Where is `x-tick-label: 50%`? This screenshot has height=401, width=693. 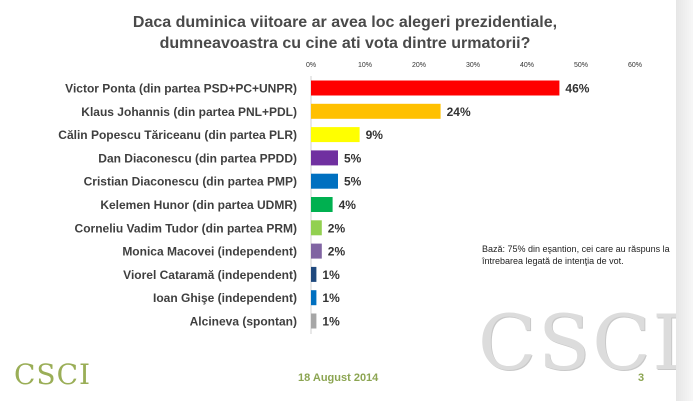
x-tick-label: 50% is located at coordinates (581, 65).